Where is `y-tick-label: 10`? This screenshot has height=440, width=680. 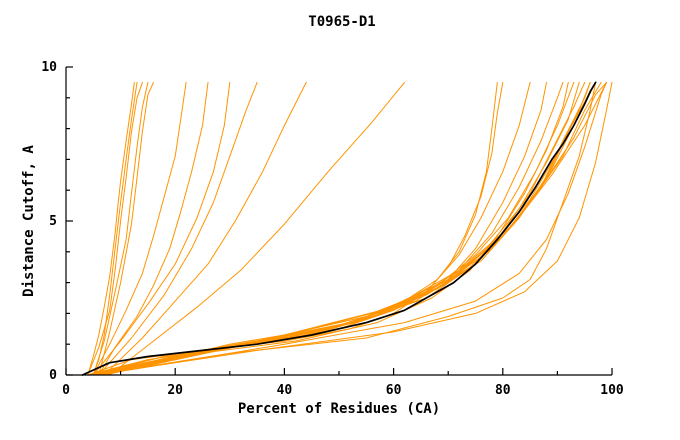
y-tick-label: 10 is located at coordinates (49, 67).